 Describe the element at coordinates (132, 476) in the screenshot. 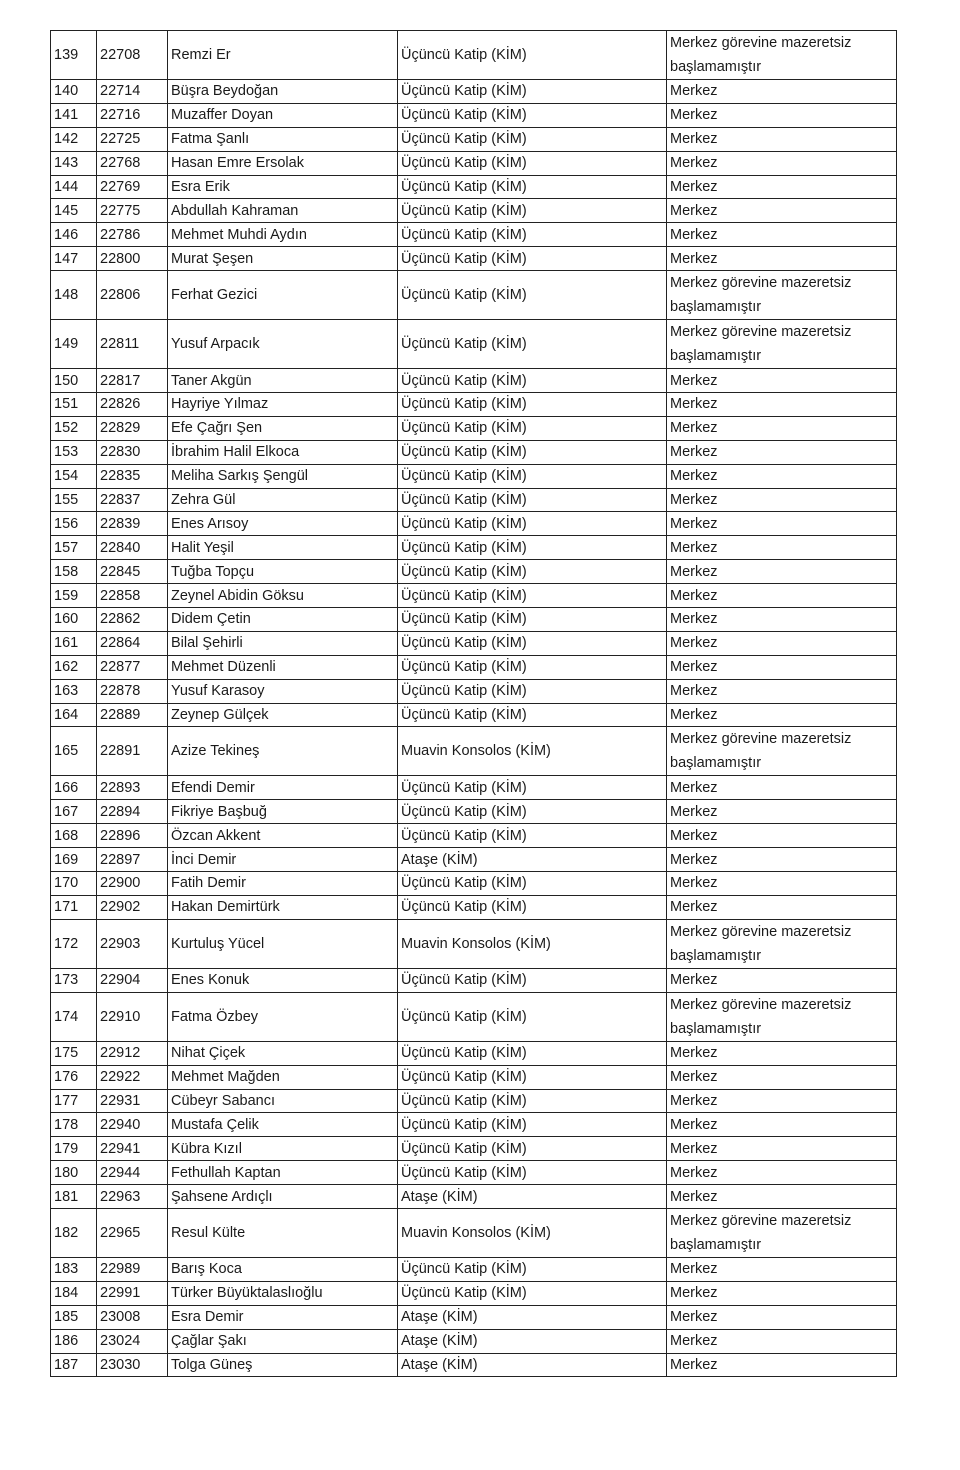

I see `registry-number-cell: 22835` at that location.